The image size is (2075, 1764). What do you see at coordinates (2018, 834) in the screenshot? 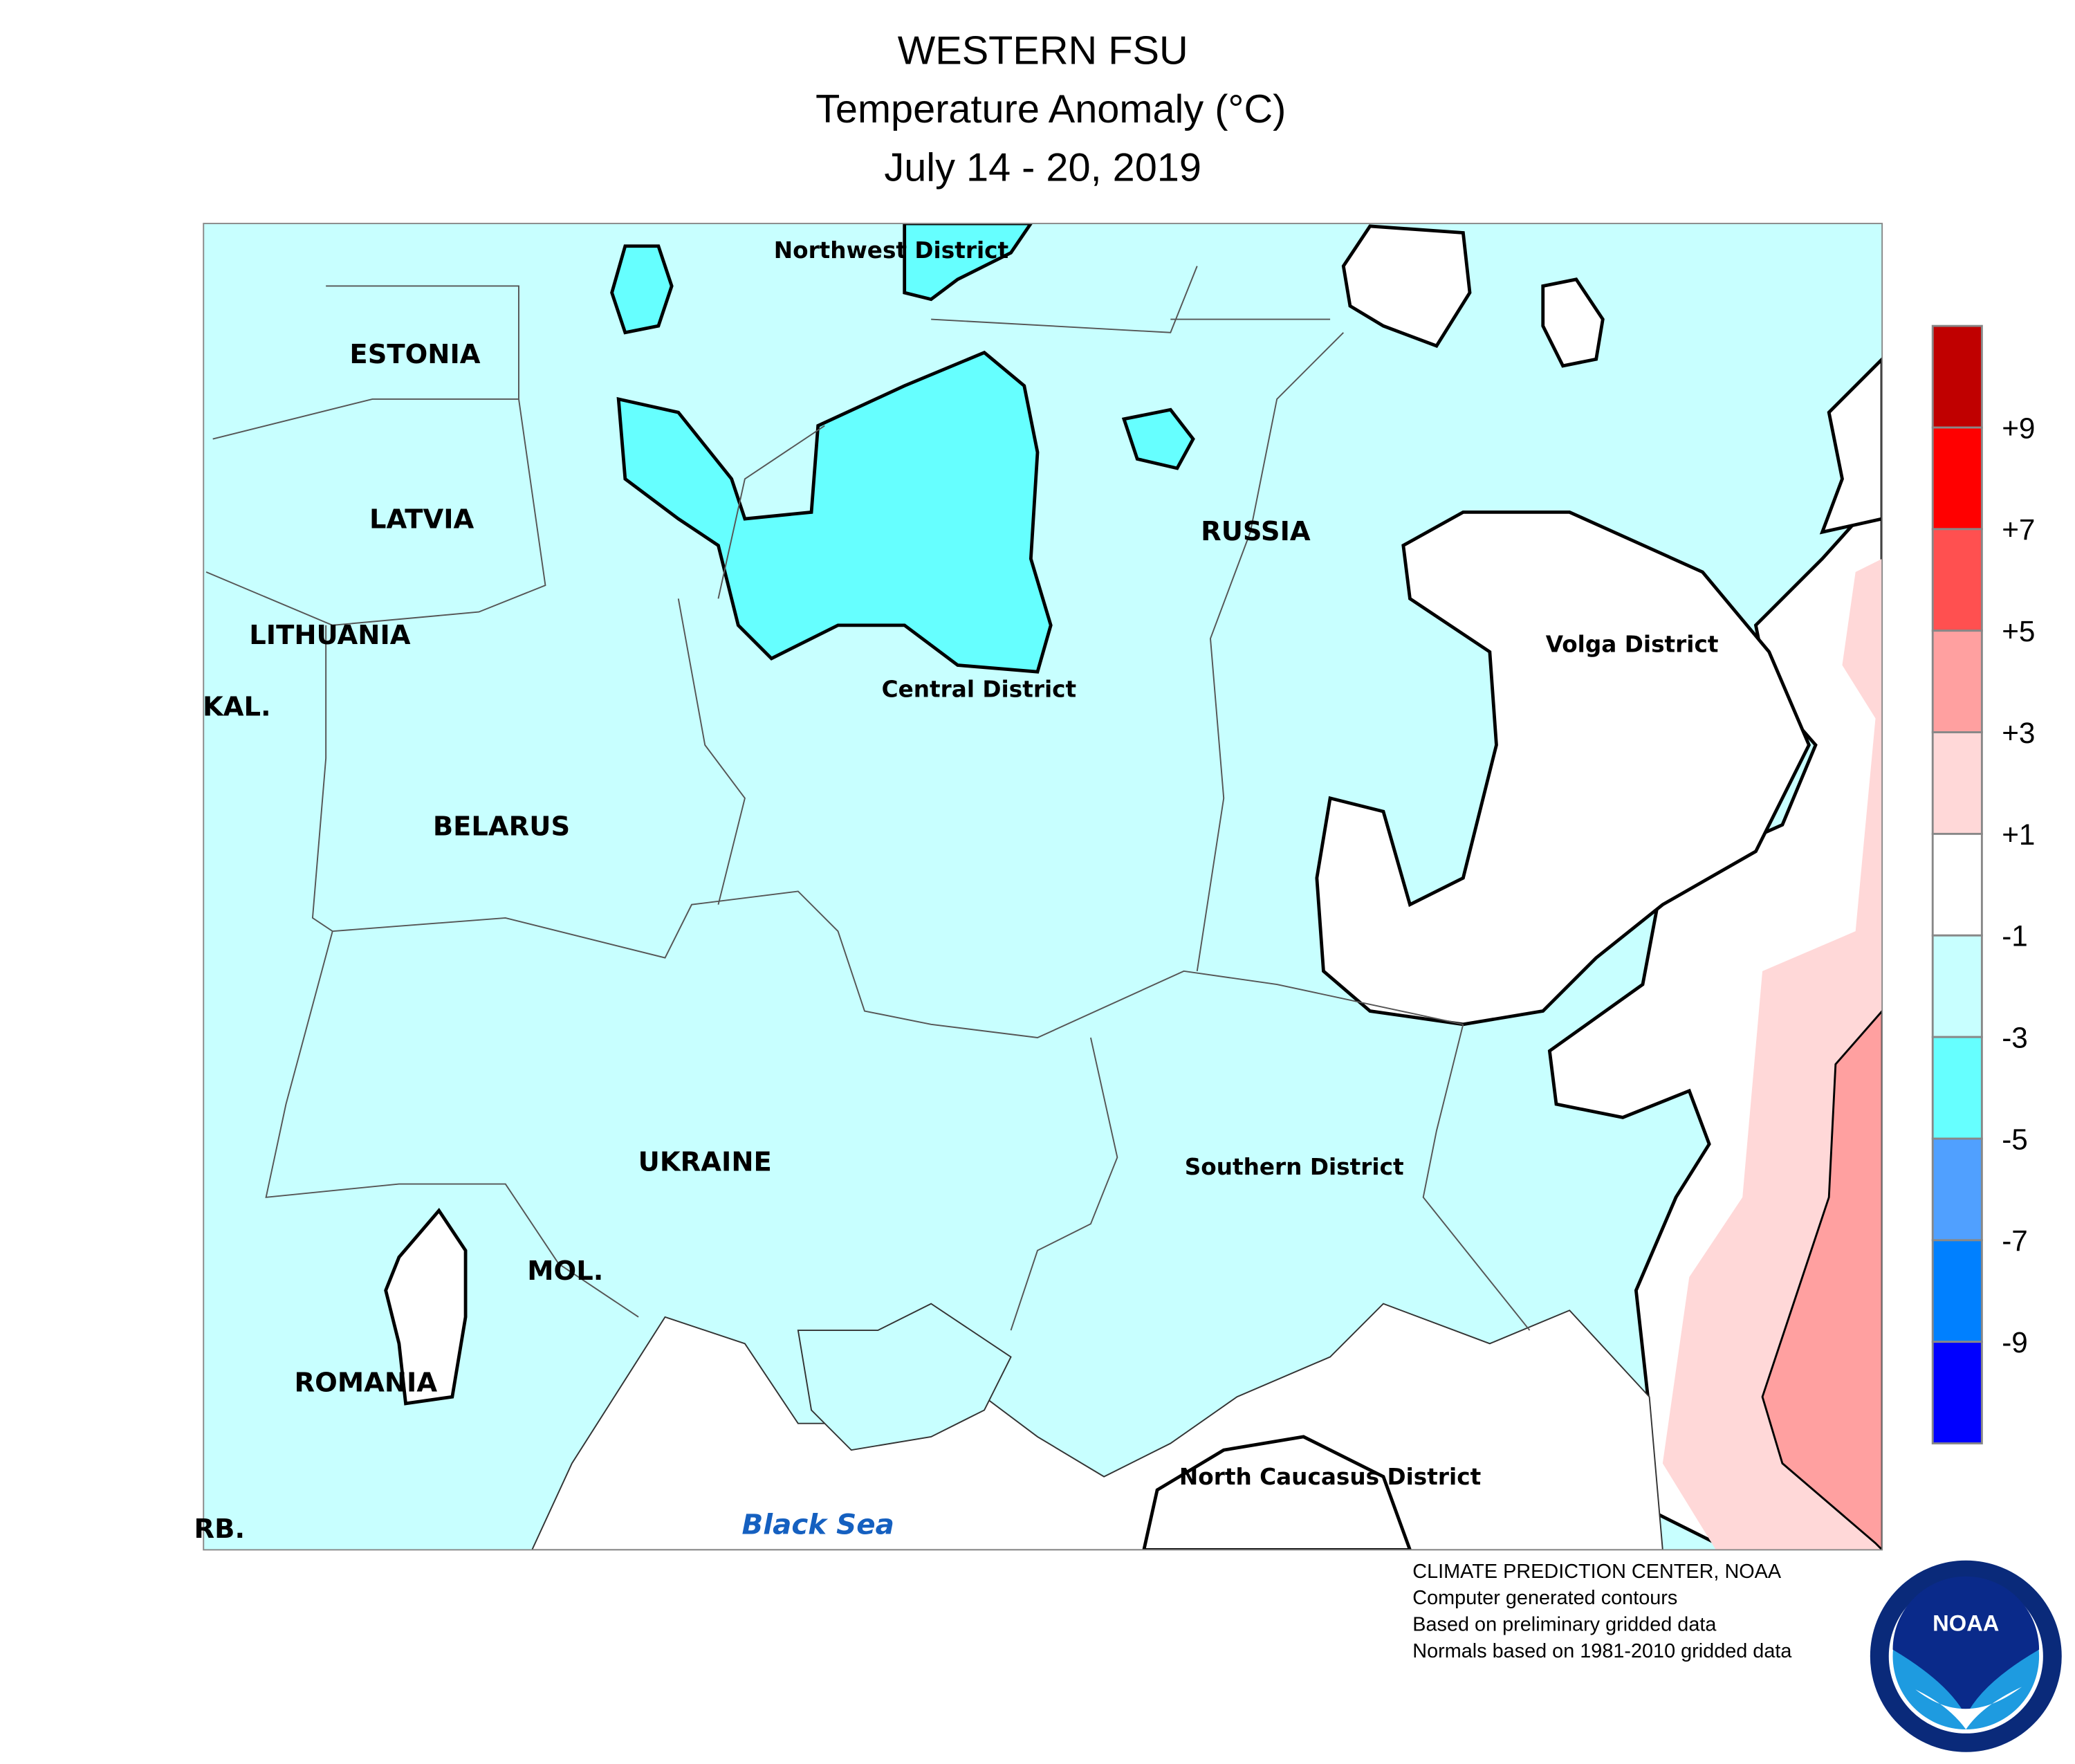
I see `legend-label: +1` at bounding box center [2018, 834].